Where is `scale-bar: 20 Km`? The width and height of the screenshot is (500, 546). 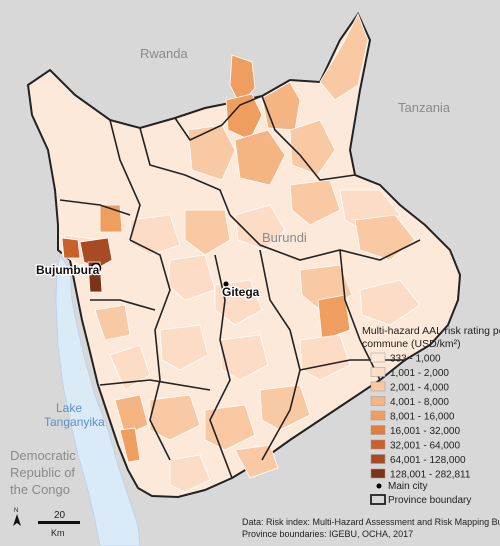 scale-bar: 20 Km is located at coordinates (59, 524).